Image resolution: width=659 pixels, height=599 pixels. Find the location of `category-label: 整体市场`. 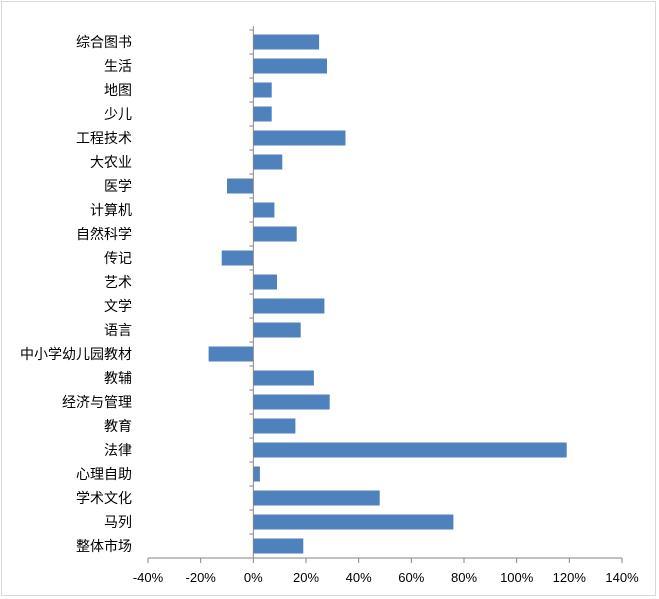

category-label: 整体市场 is located at coordinates (104, 546).